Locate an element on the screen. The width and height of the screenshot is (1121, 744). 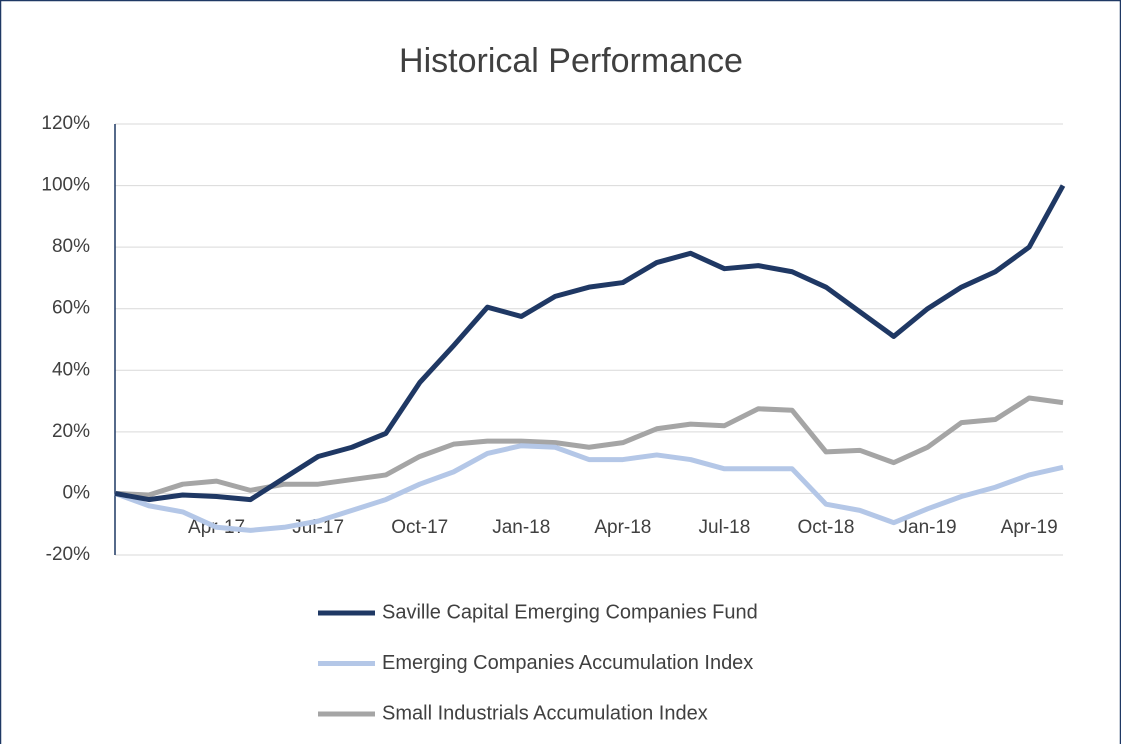
y-tick-label: 100% is located at coordinates (65, 185).